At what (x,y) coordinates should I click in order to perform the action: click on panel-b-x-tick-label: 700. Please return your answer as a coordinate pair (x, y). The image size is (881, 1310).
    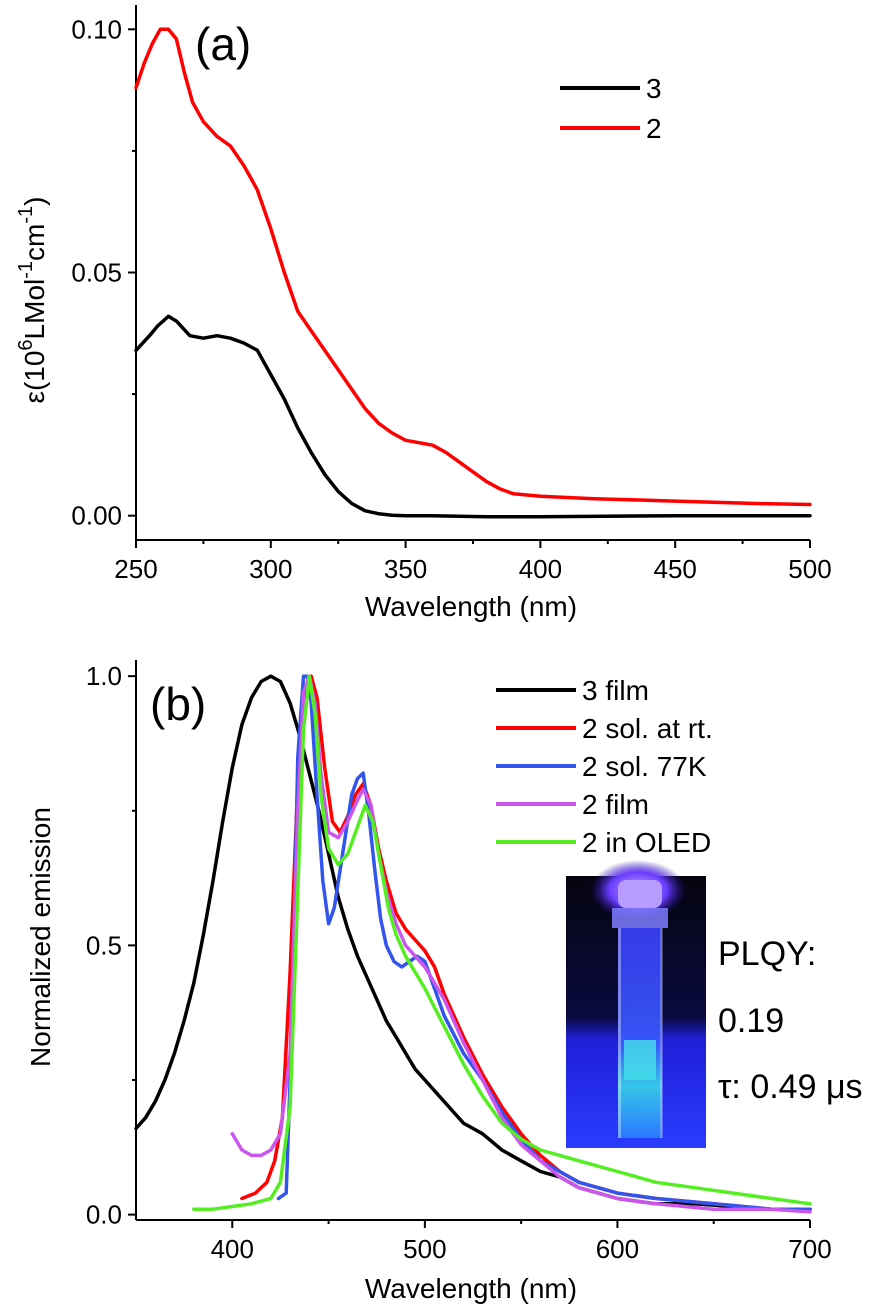
    Looking at the image, I should click on (809, 1249).